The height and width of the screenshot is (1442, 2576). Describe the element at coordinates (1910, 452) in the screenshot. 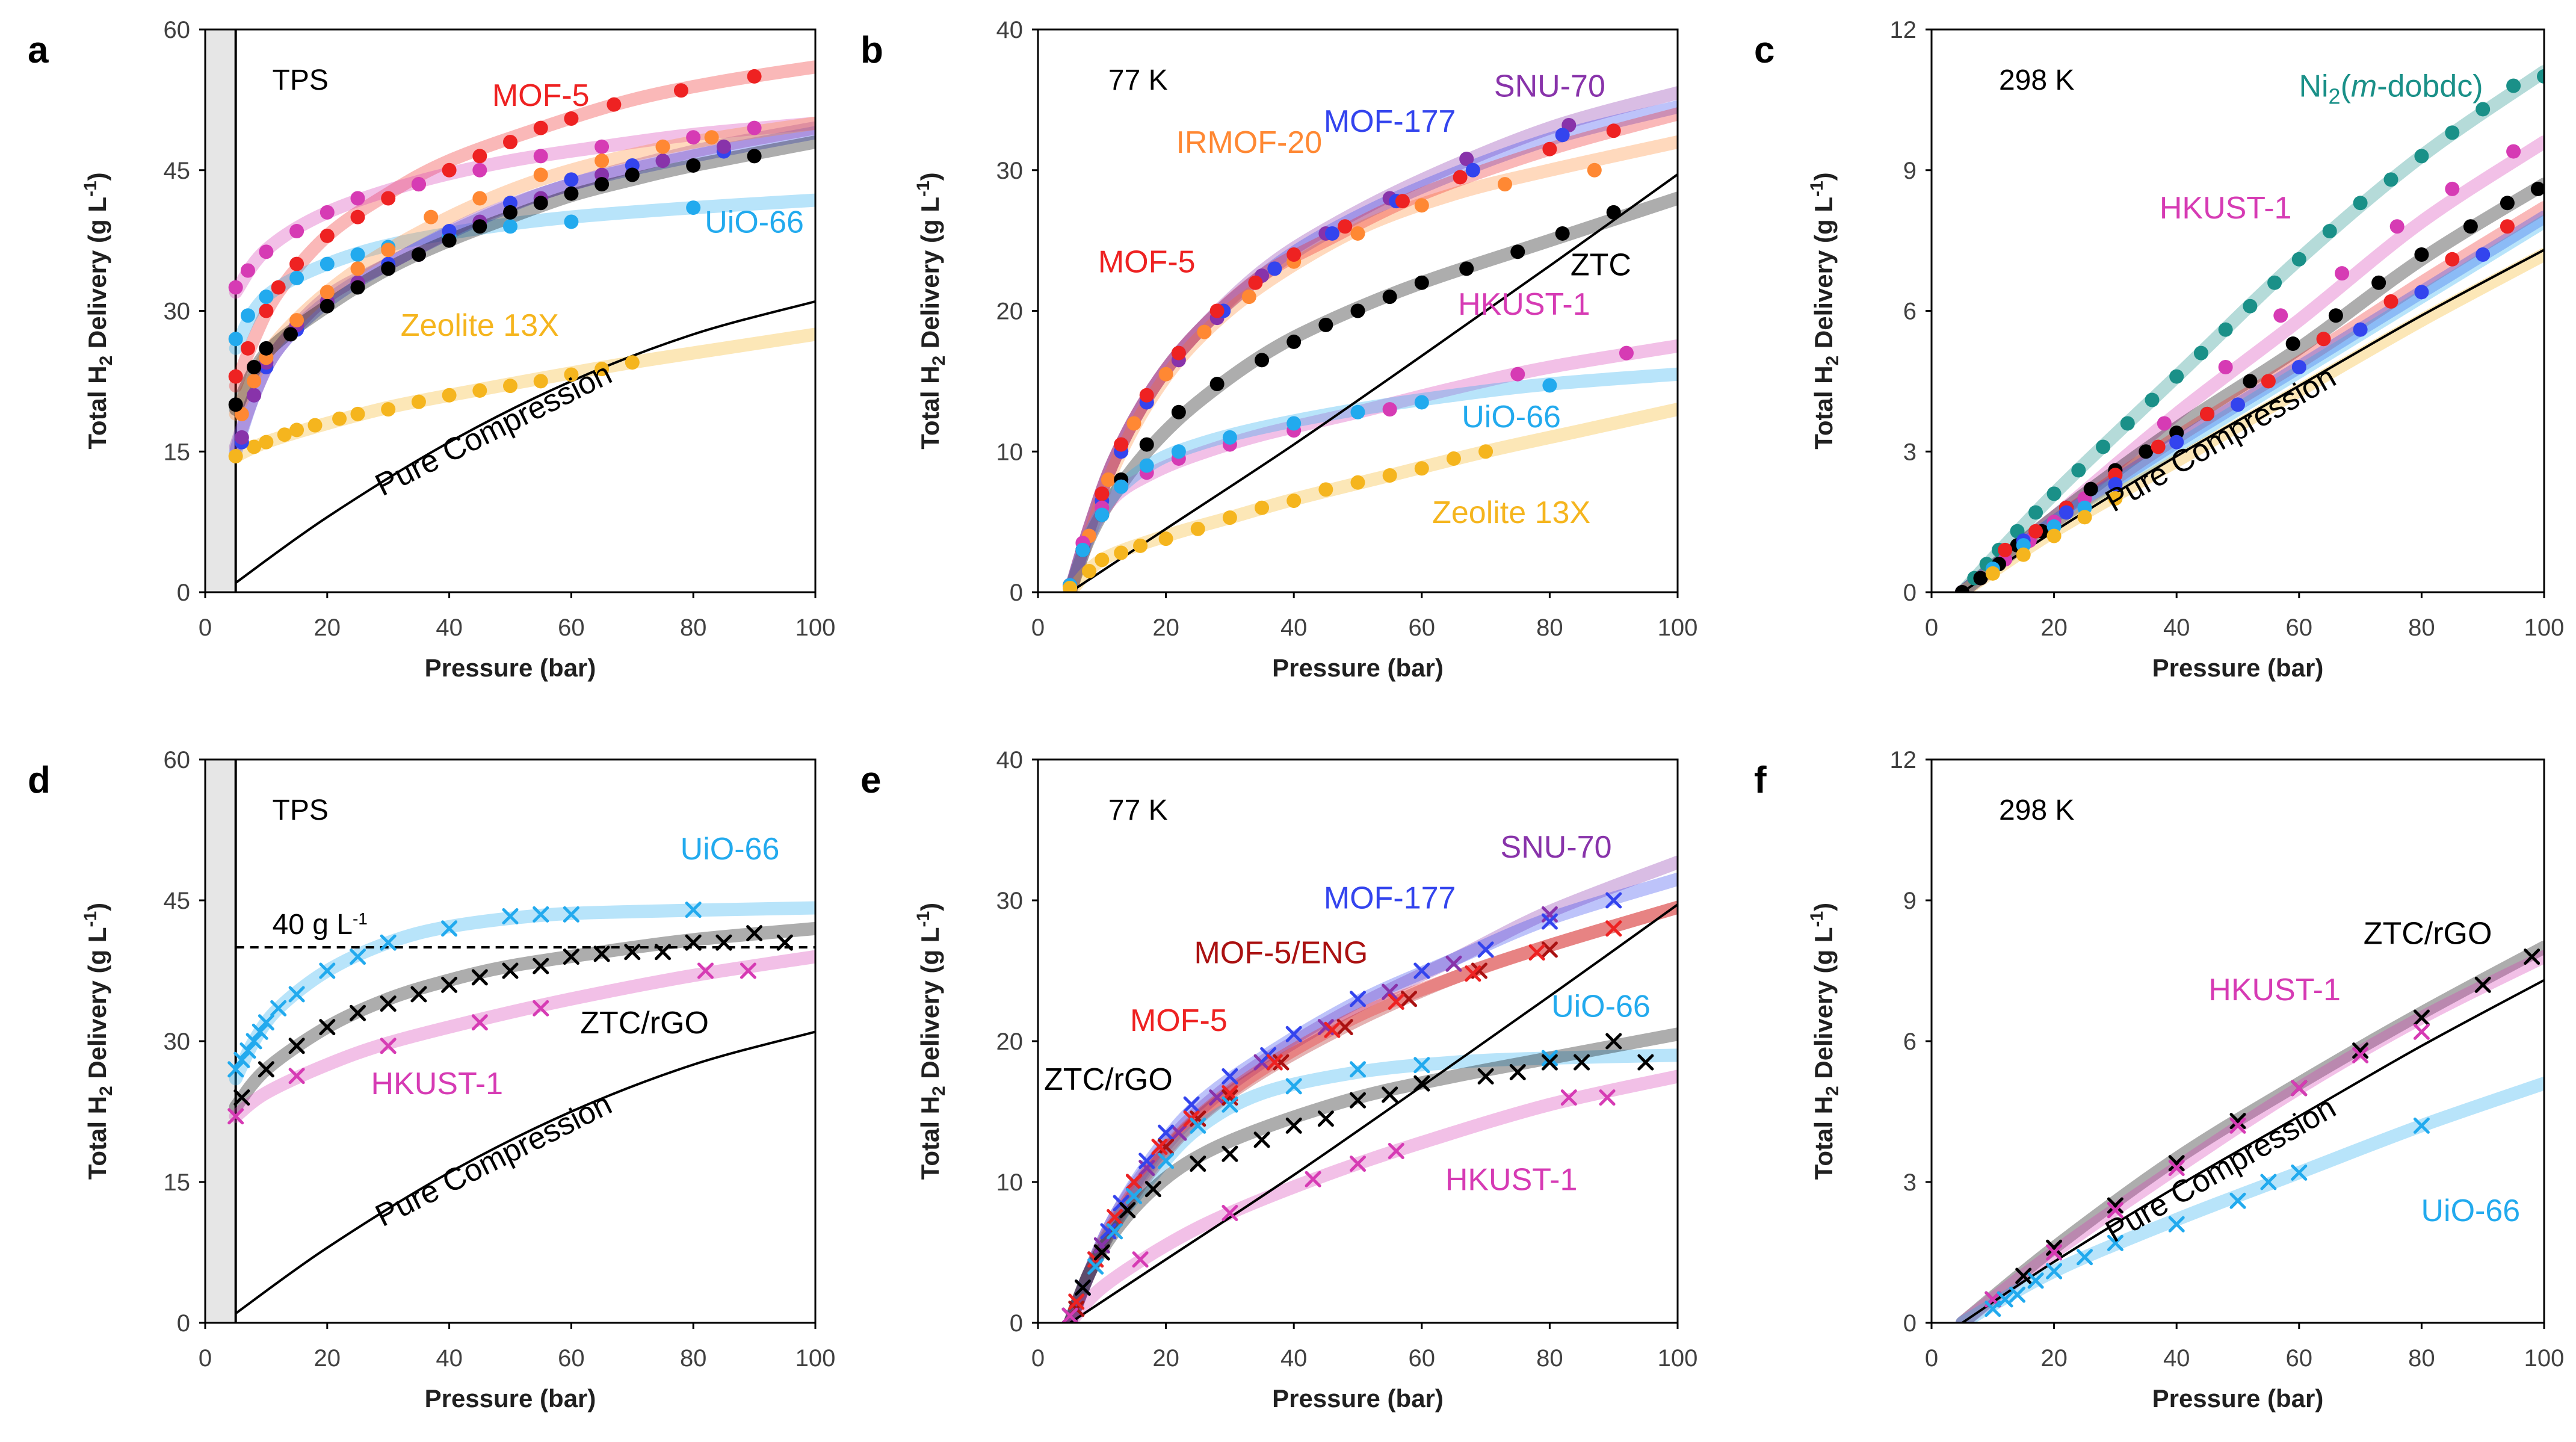

I see `y-tick-label: 3` at that location.